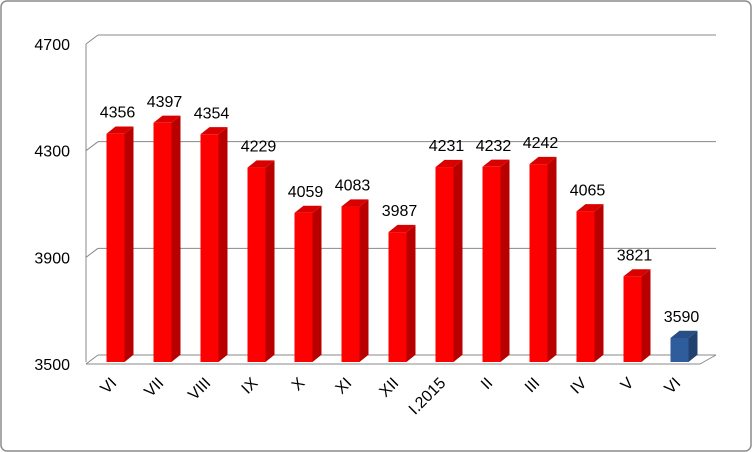 The height and width of the screenshot is (452, 752). I want to click on data-label: 3987, so click(400, 211).